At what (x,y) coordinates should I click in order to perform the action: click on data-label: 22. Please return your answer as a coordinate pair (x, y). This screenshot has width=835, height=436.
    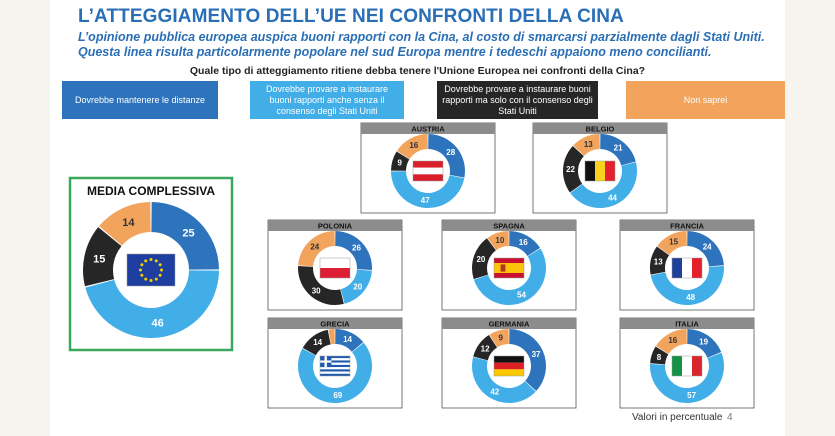
    Looking at the image, I should click on (570, 169).